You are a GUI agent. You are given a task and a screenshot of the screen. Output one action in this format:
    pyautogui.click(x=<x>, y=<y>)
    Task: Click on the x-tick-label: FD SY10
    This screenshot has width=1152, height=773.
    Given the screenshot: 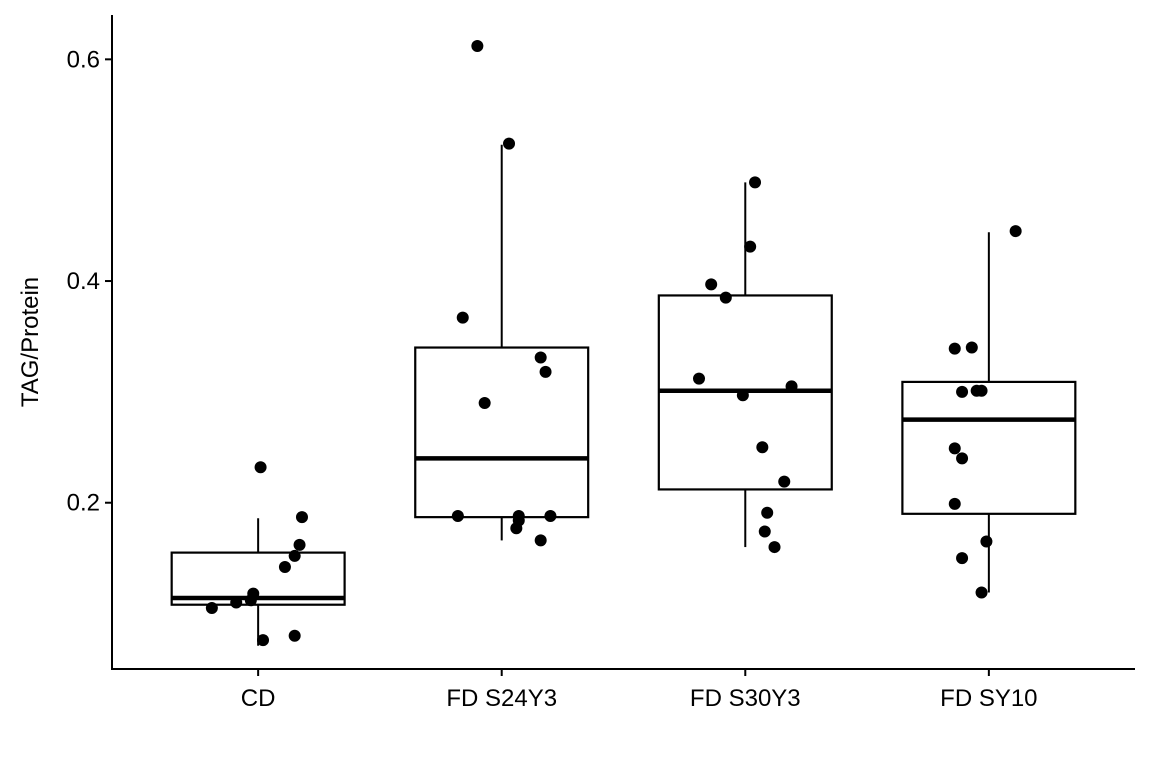 What is the action you would take?
    pyautogui.click(x=988, y=698)
    